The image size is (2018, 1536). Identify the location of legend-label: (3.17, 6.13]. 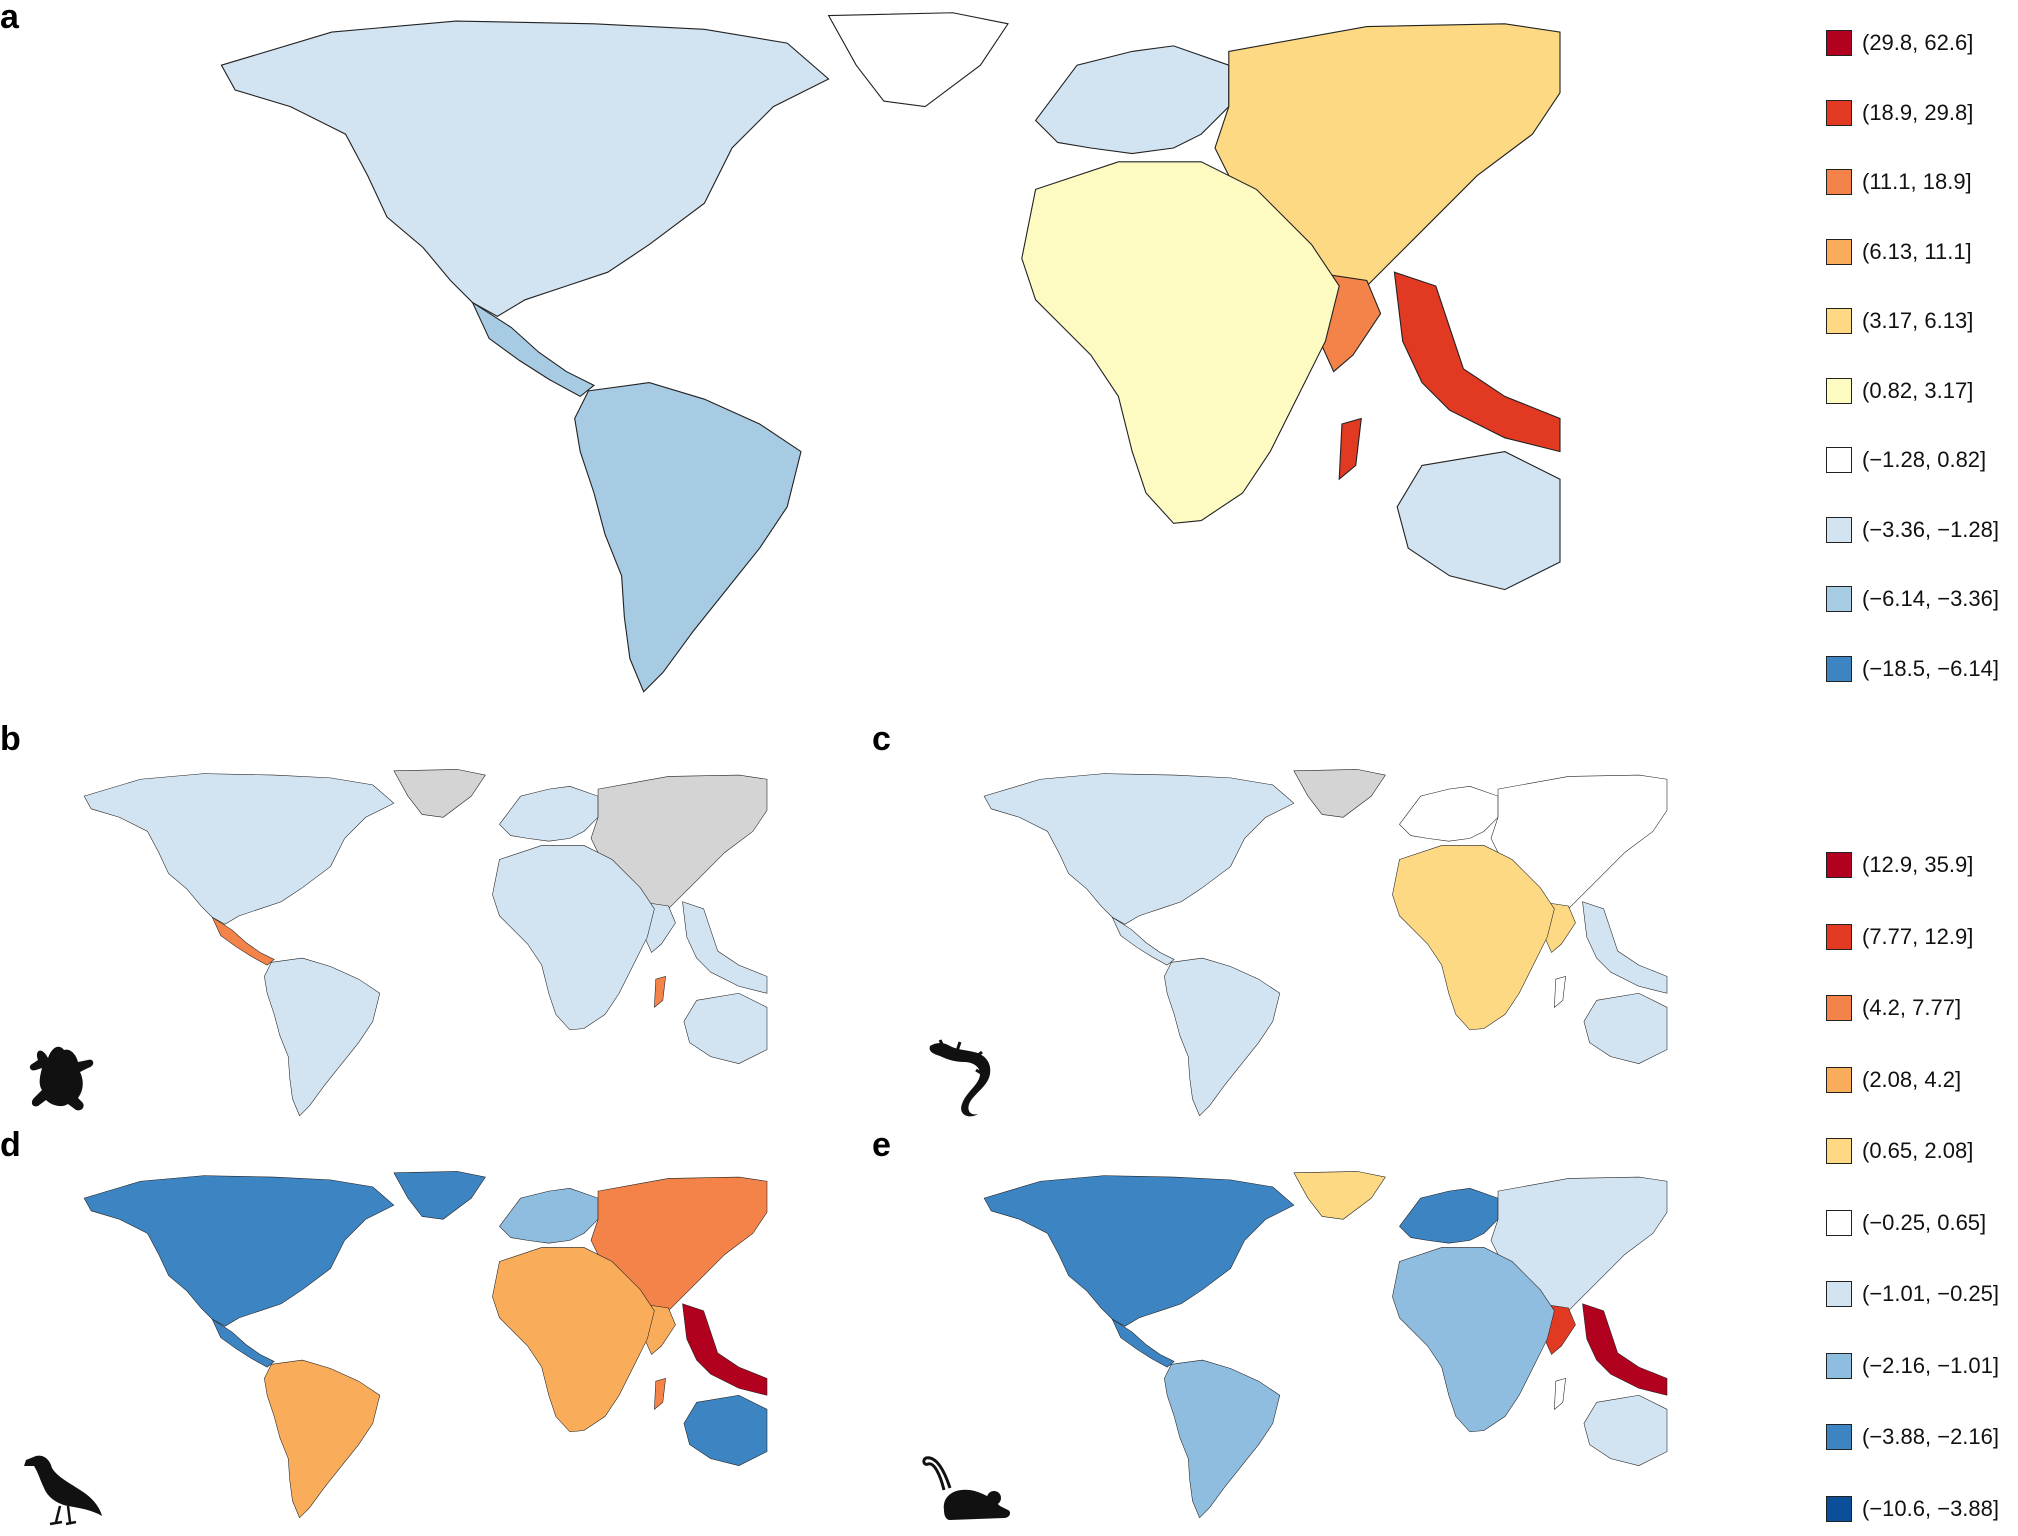
(1918, 320).